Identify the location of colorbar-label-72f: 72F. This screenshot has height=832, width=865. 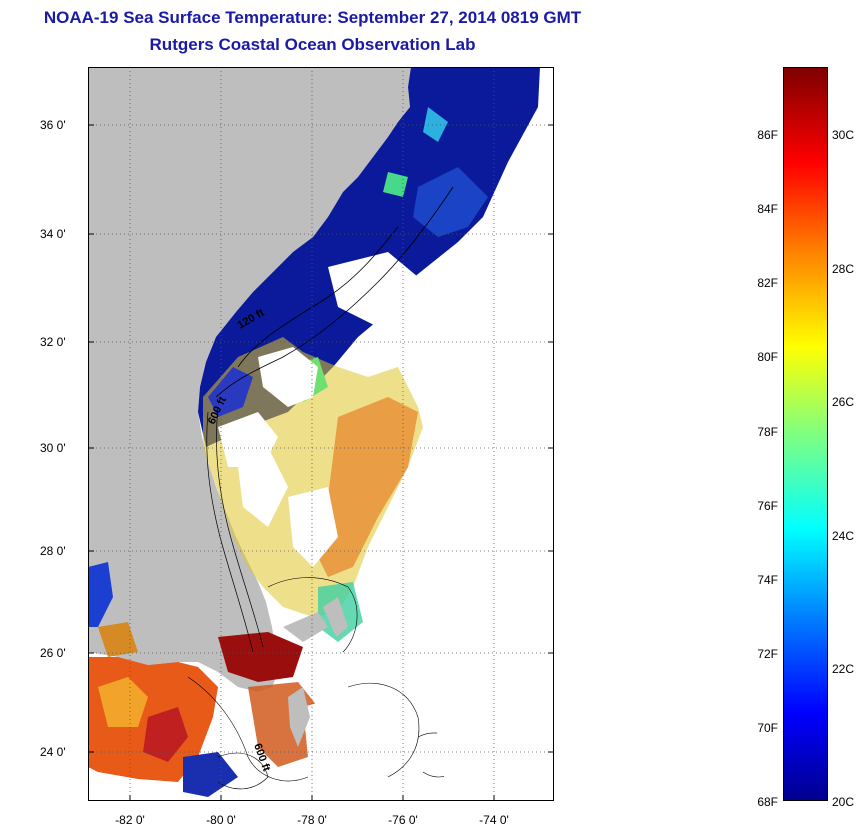
(767, 654).